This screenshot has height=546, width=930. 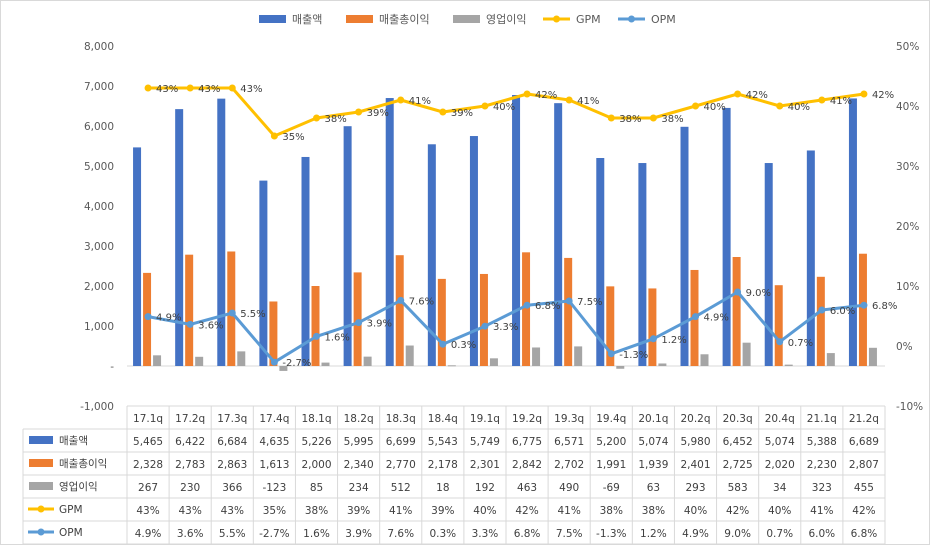 I want to click on bar-sales-19.1q, so click(x=473, y=251).